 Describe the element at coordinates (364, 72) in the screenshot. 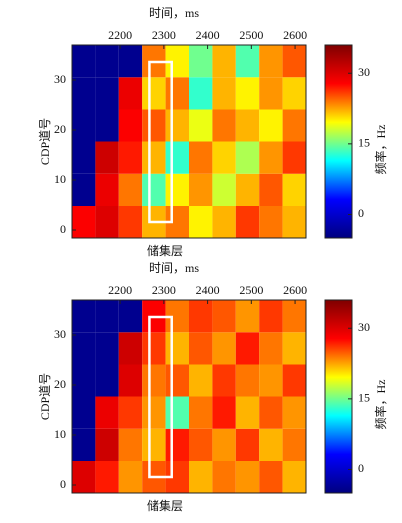

I see `colorbar-tick-label: 30` at that location.